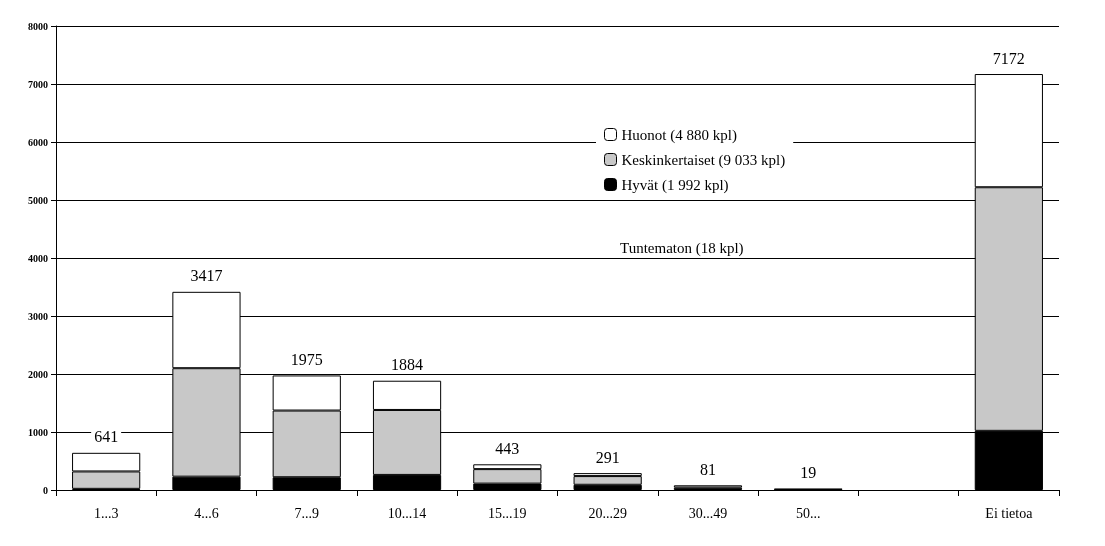 The width and height of the screenshot is (1105, 546). Describe the element at coordinates (106, 513) in the screenshot. I see `x-tick-label: 1...3` at that location.